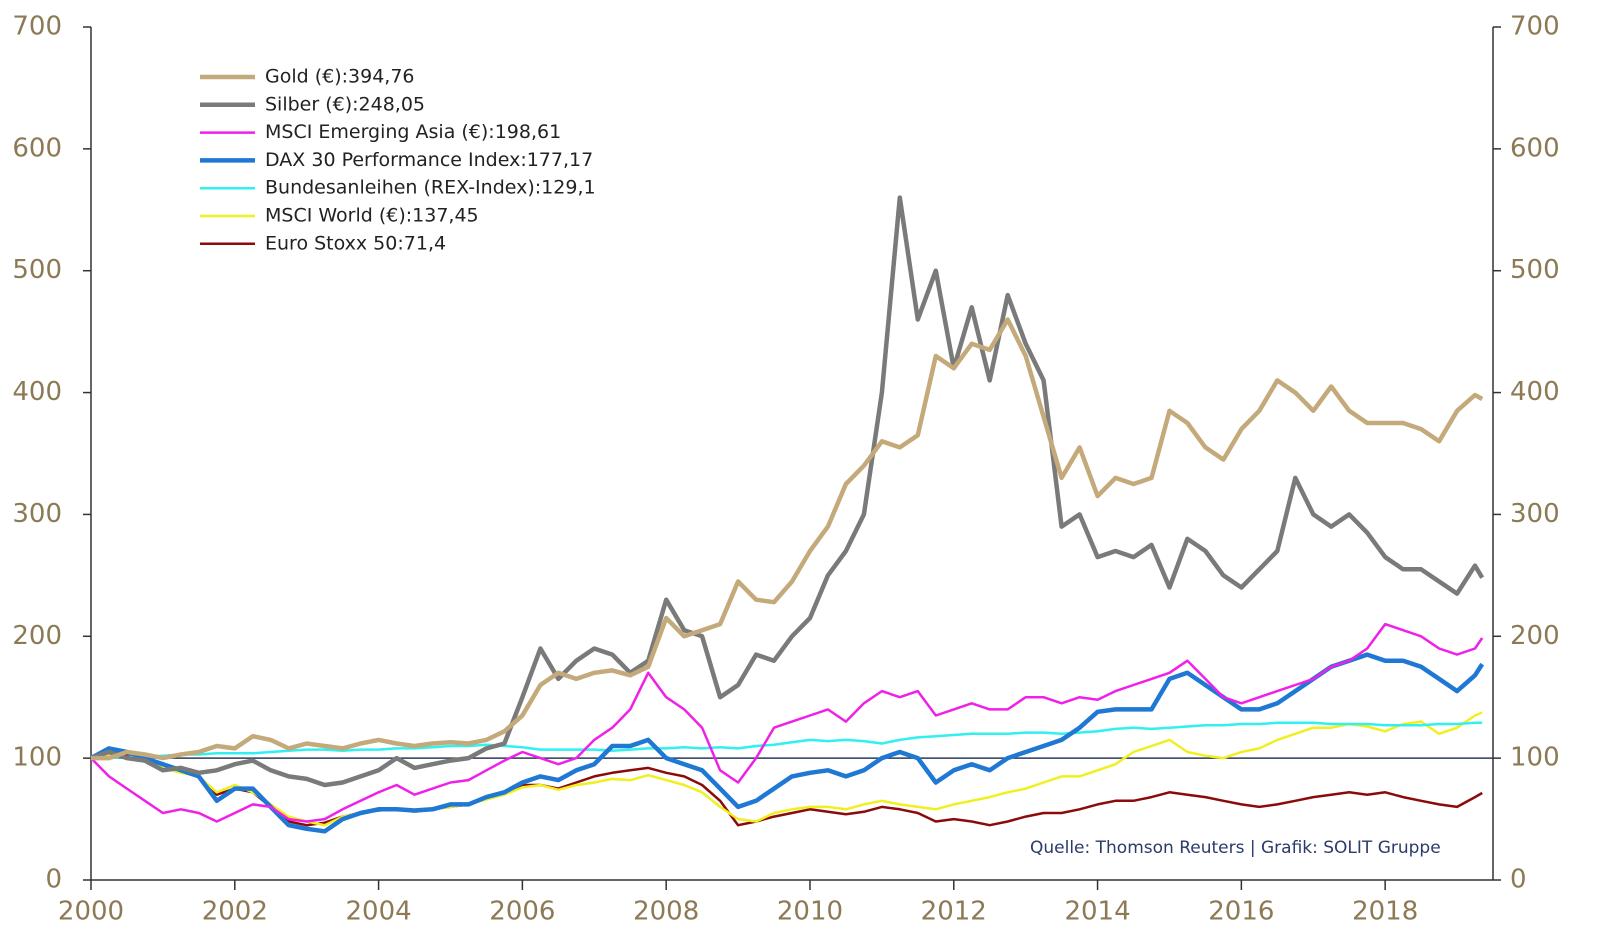 The width and height of the screenshot is (1598, 943). Describe the element at coordinates (1535, 270) in the screenshot. I see `y2-tick-label: 500` at that location.